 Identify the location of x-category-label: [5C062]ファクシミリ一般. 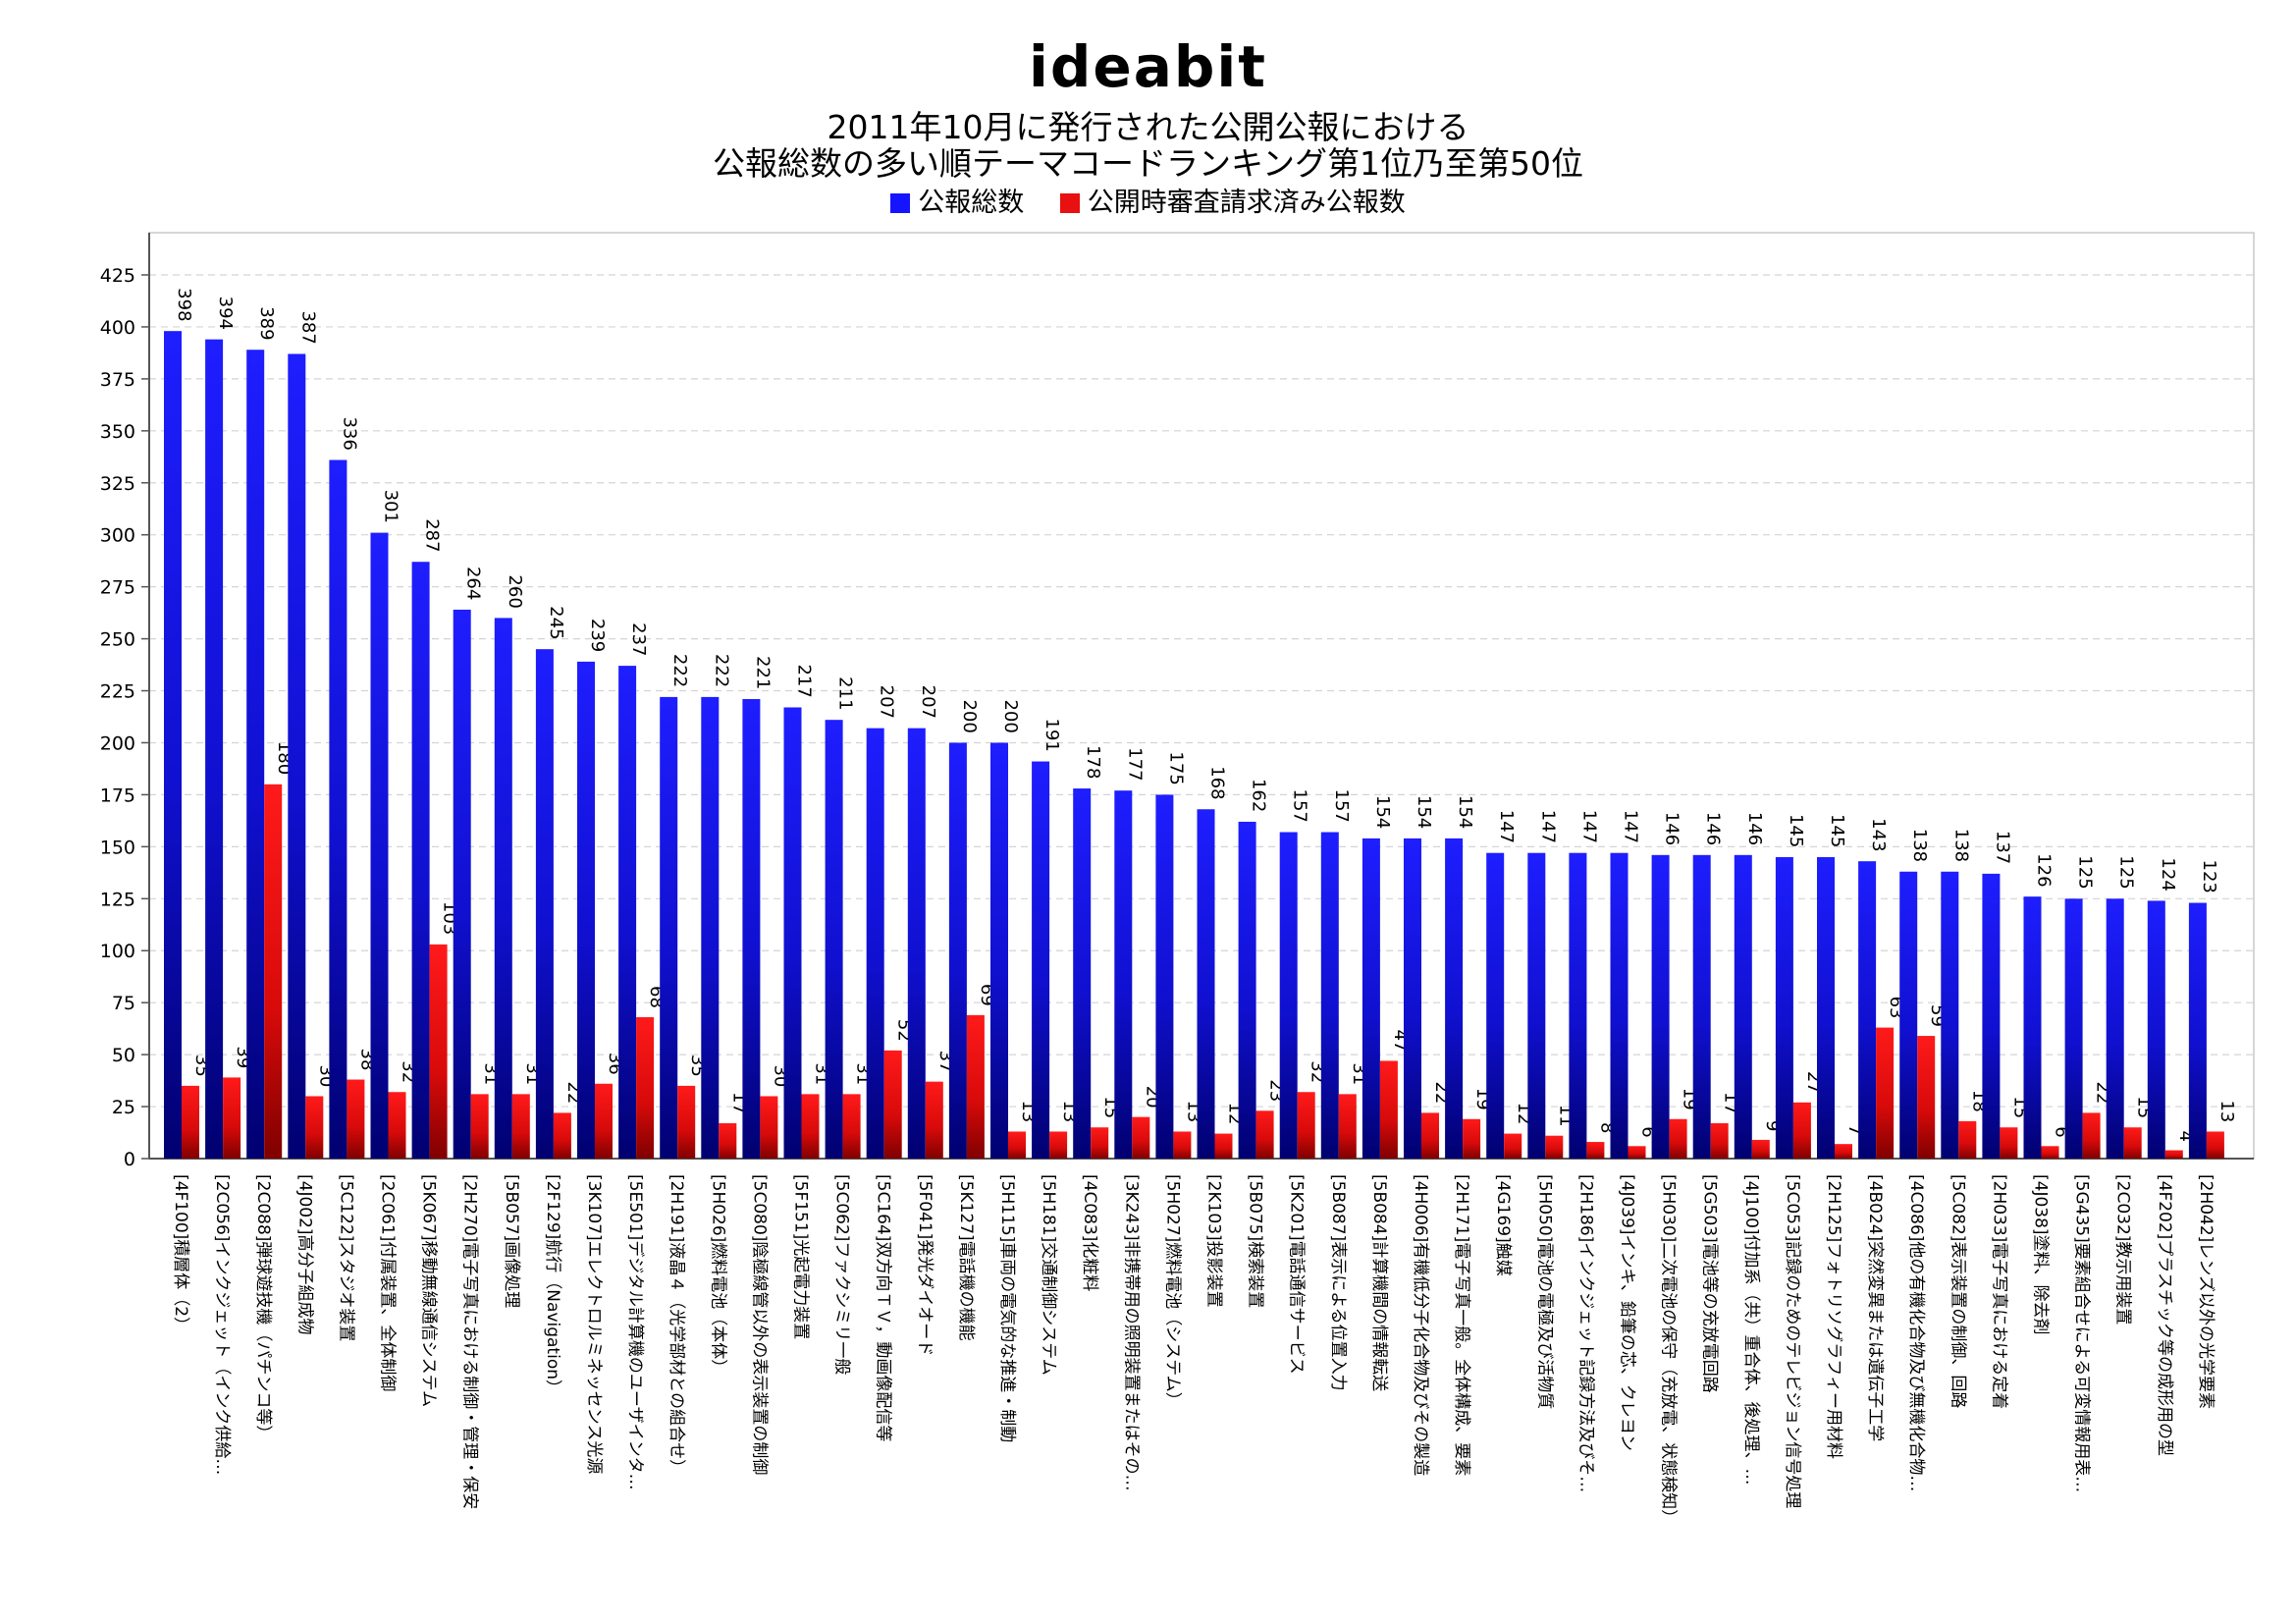
(842, 1274).